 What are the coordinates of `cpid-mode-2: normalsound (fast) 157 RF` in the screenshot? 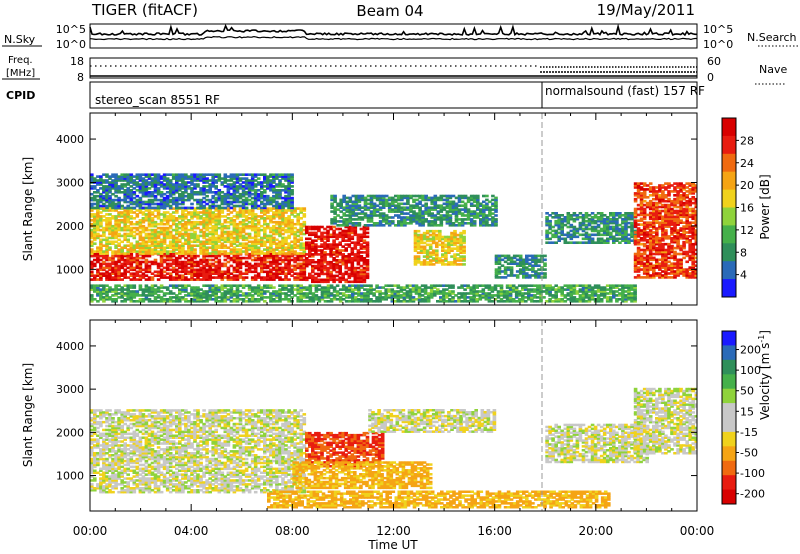 It's located at (625, 91).